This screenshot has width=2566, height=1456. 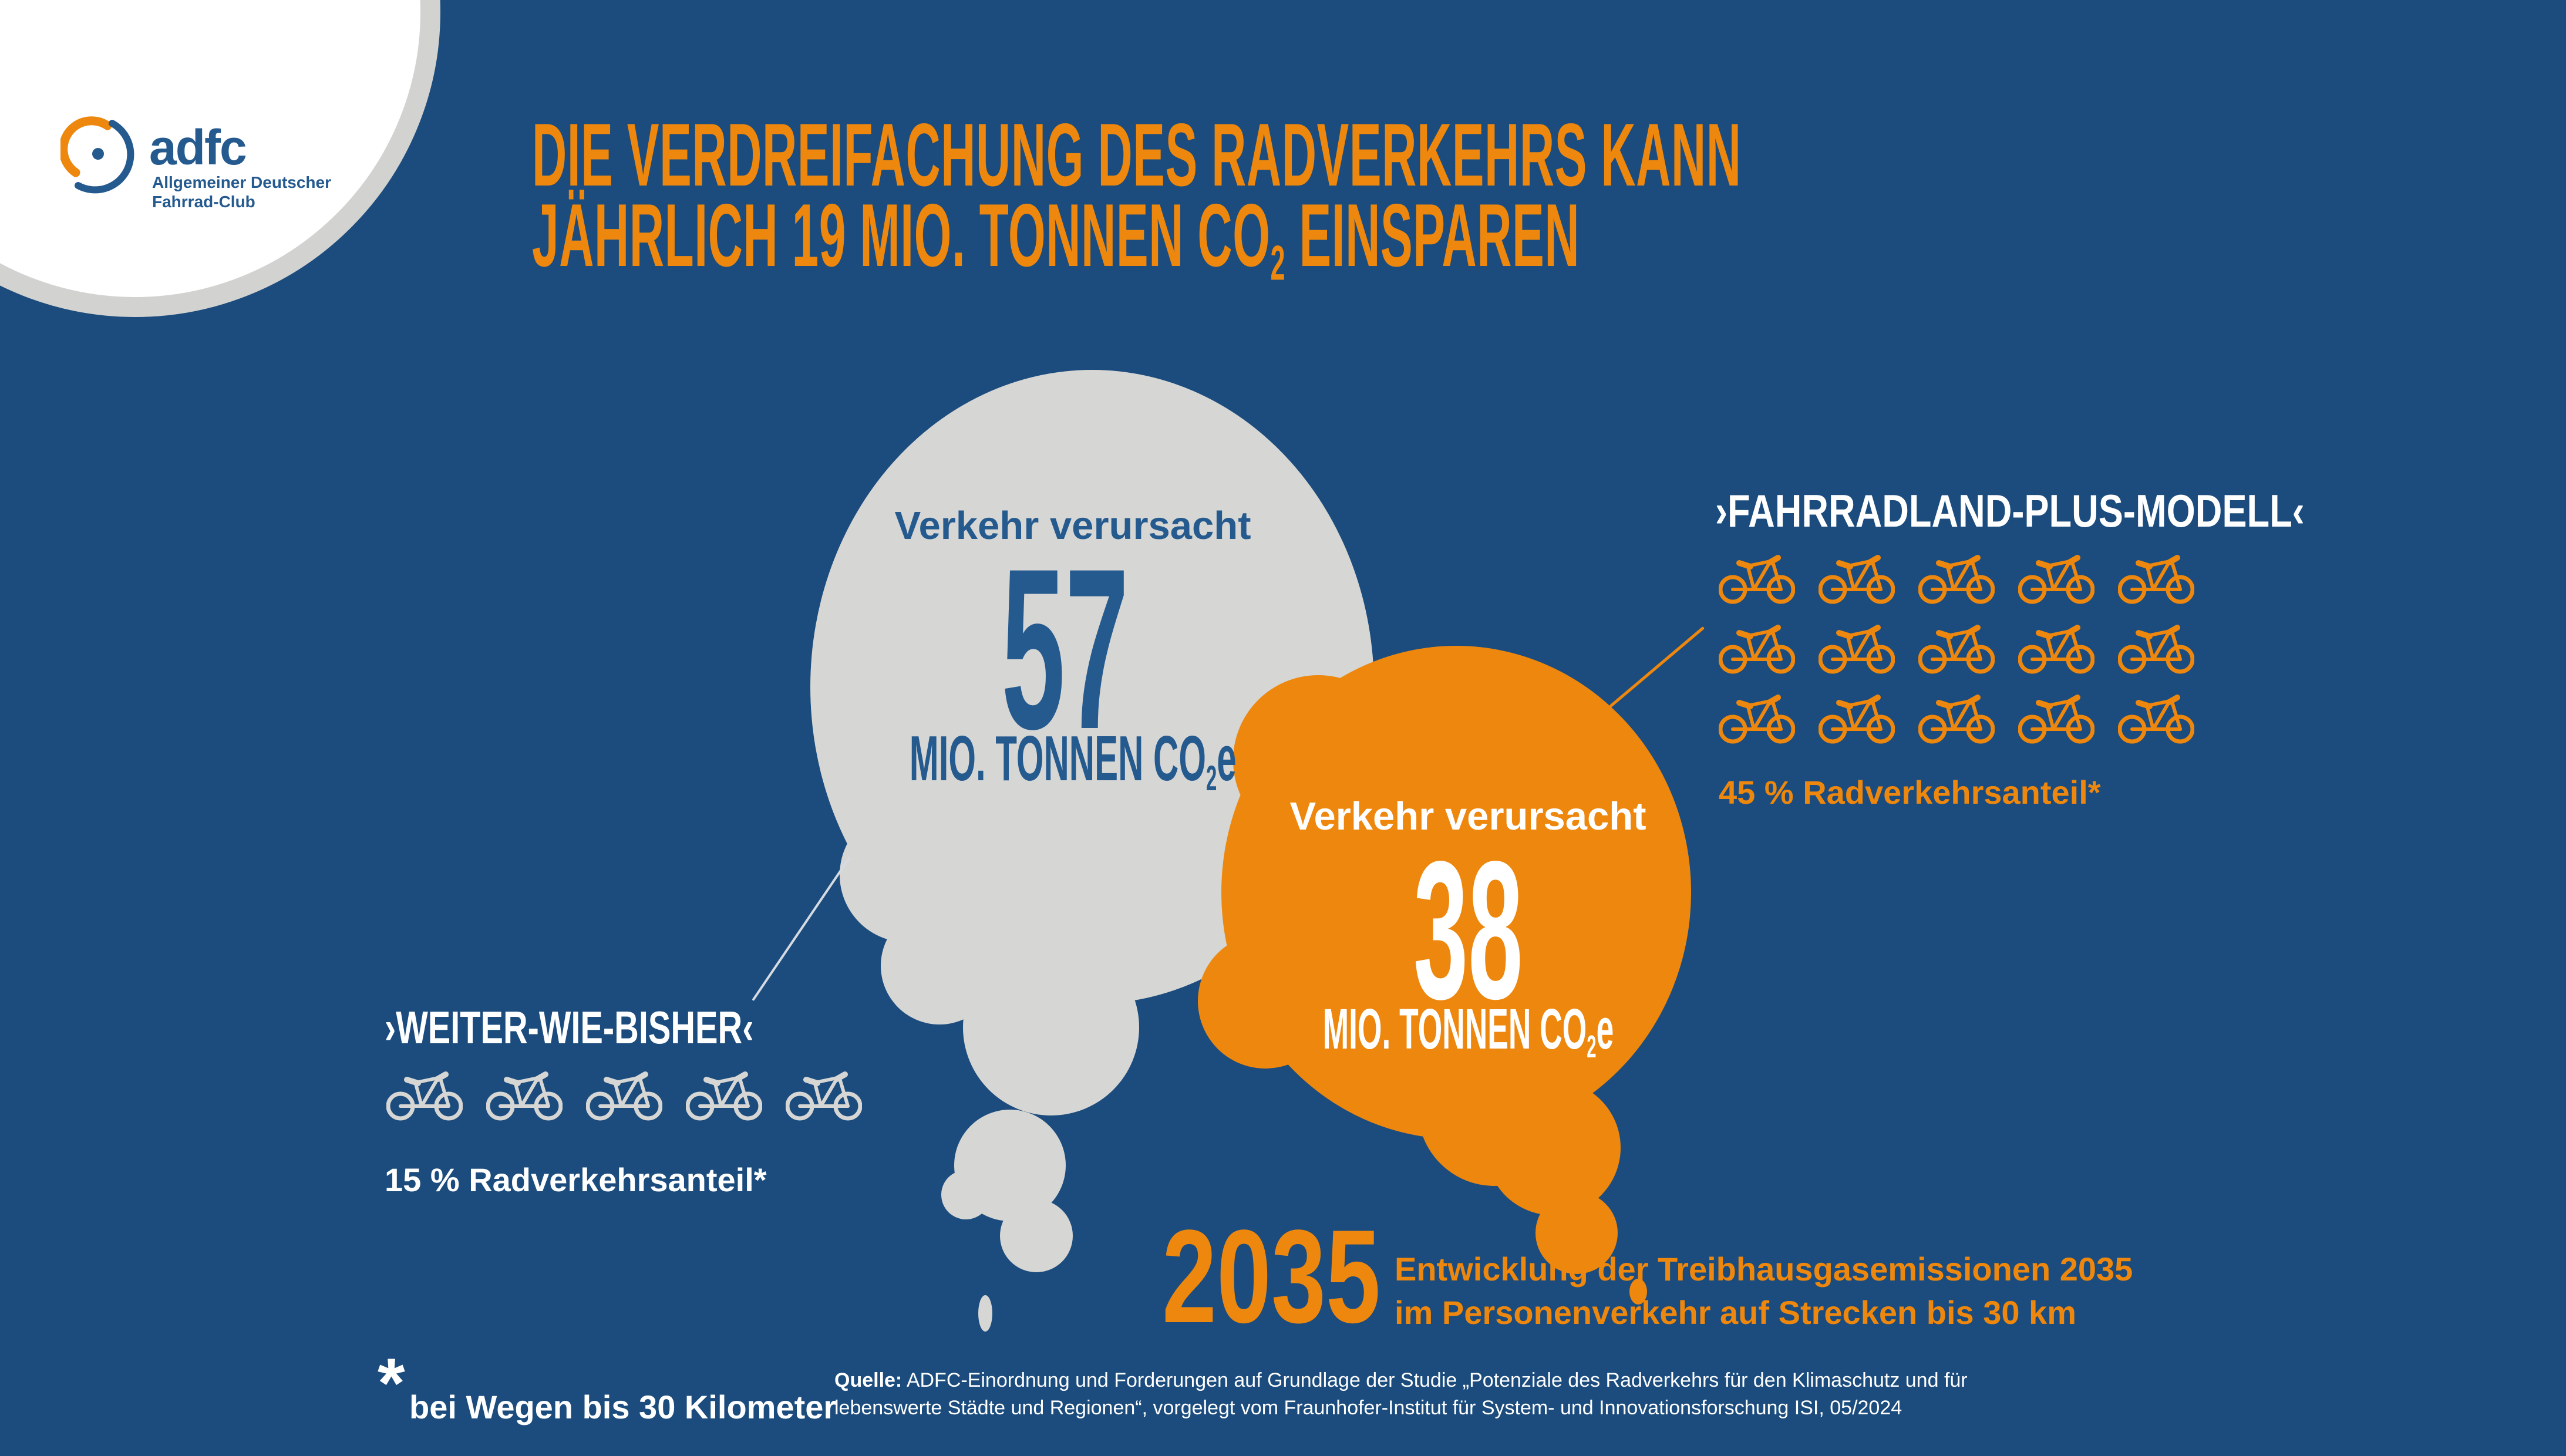 What do you see at coordinates (1056, 238) in the screenshot?
I see `page-title-line2: JÄHRLICH 19 MIO. TONNEN CO2 EINSPAREN` at bounding box center [1056, 238].